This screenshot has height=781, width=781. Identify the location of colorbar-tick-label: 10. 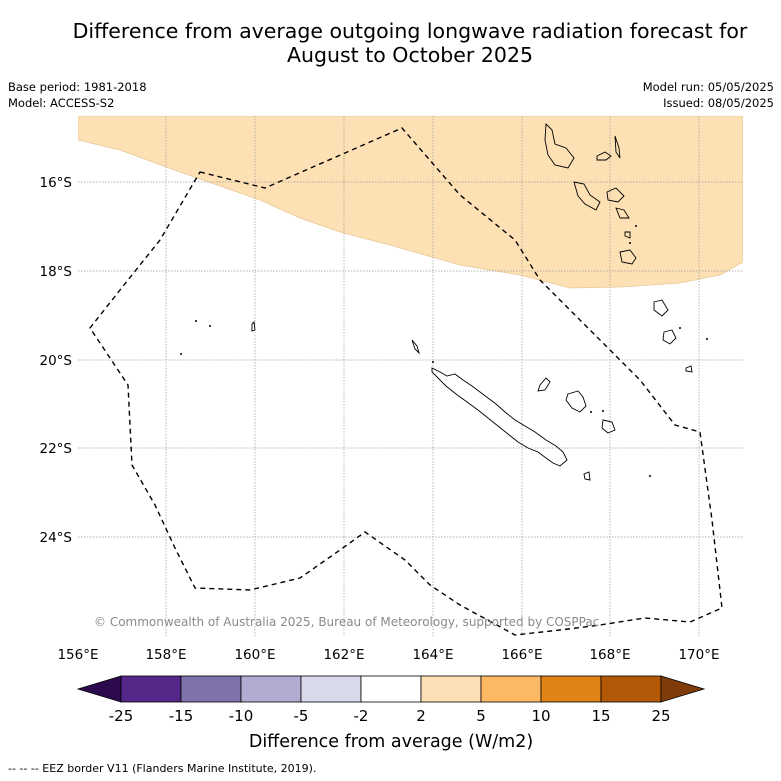
(540, 716).